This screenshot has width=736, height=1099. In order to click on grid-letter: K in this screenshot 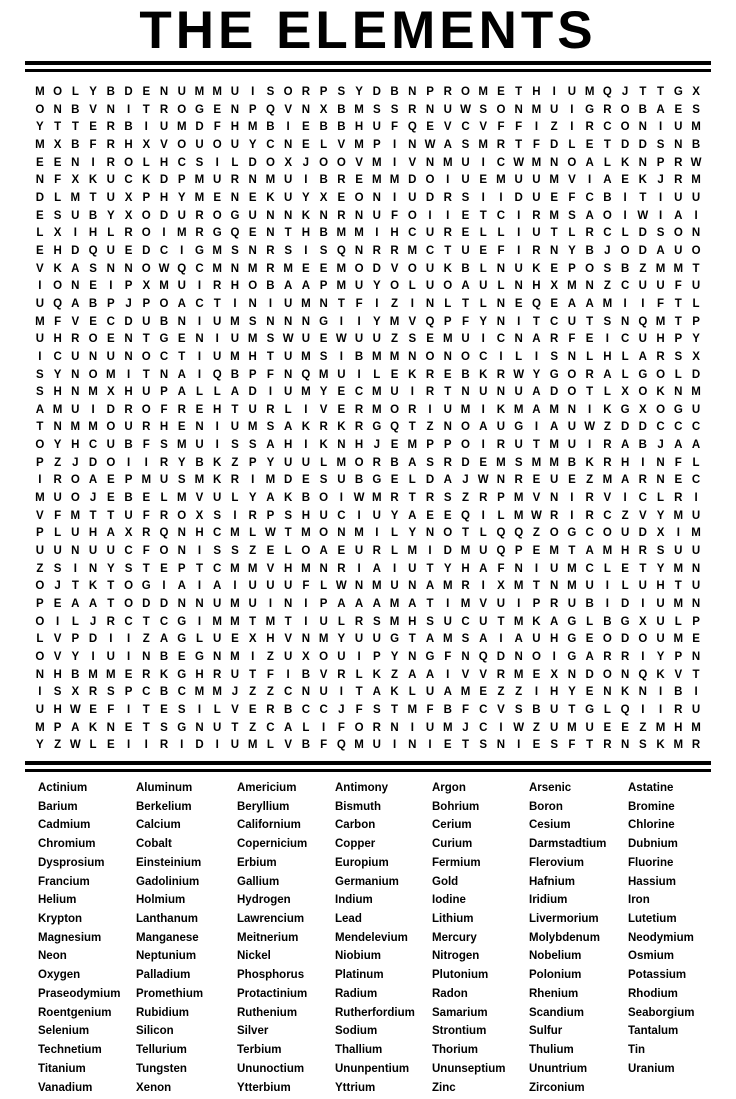, I will do `click(306, 215)`.